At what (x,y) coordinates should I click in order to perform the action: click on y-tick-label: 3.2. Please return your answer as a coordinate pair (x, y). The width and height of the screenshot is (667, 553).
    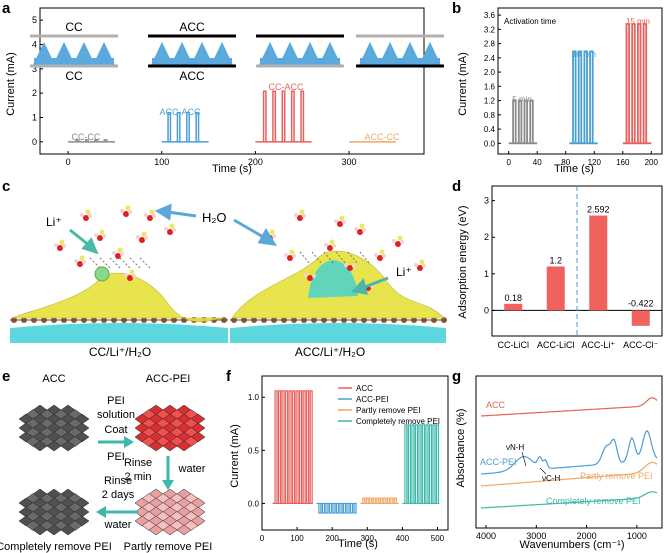
    Looking at the image, I should click on (490, 29).